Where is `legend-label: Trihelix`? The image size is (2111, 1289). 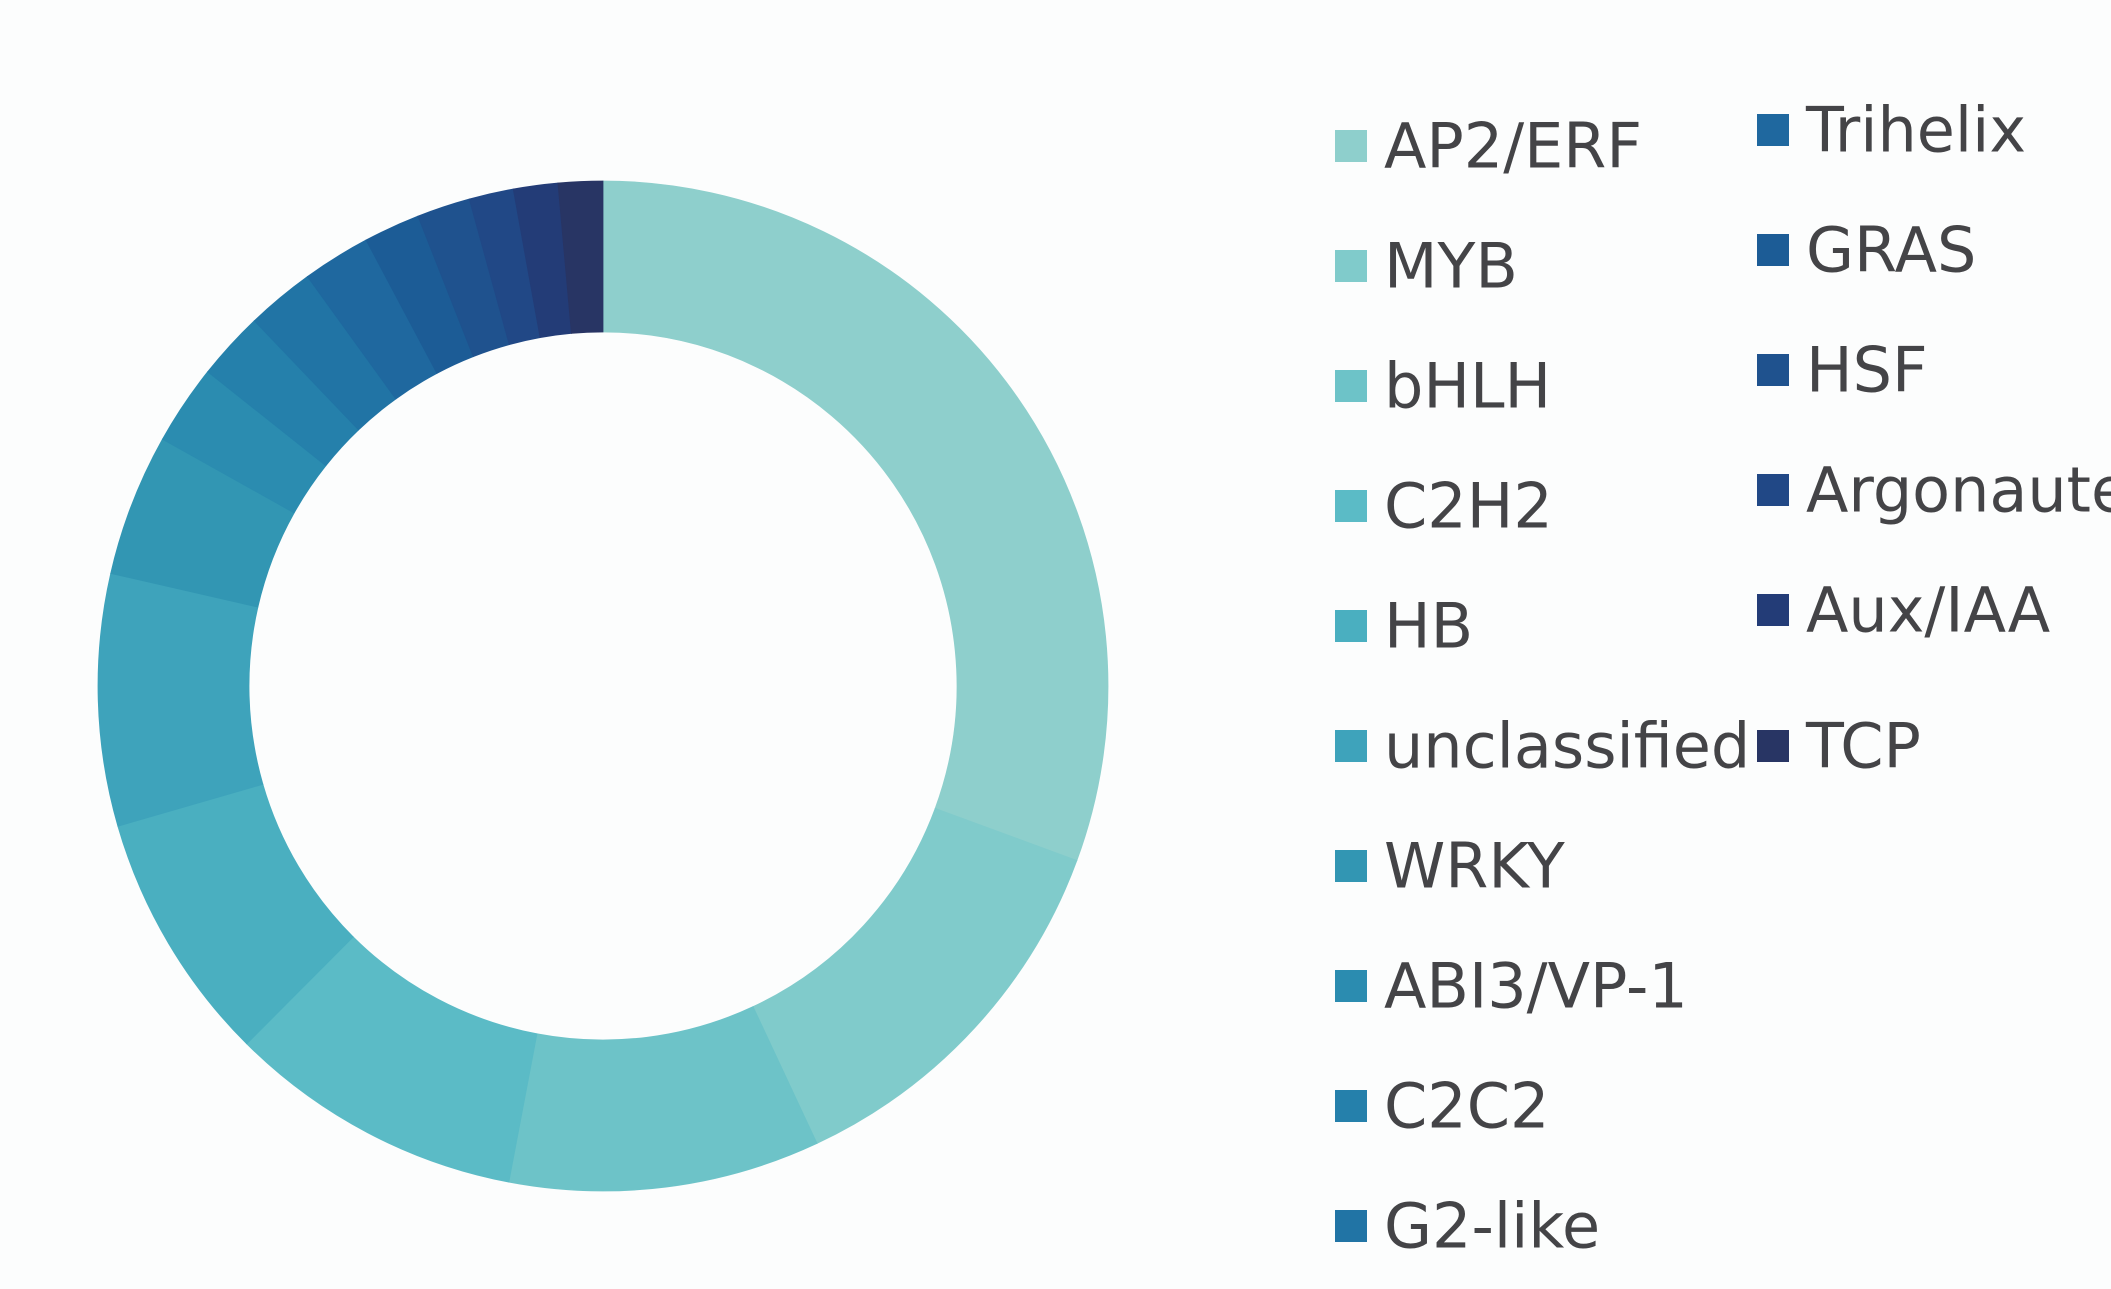 legend-label: Trihelix is located at coordinates (1915, 130).